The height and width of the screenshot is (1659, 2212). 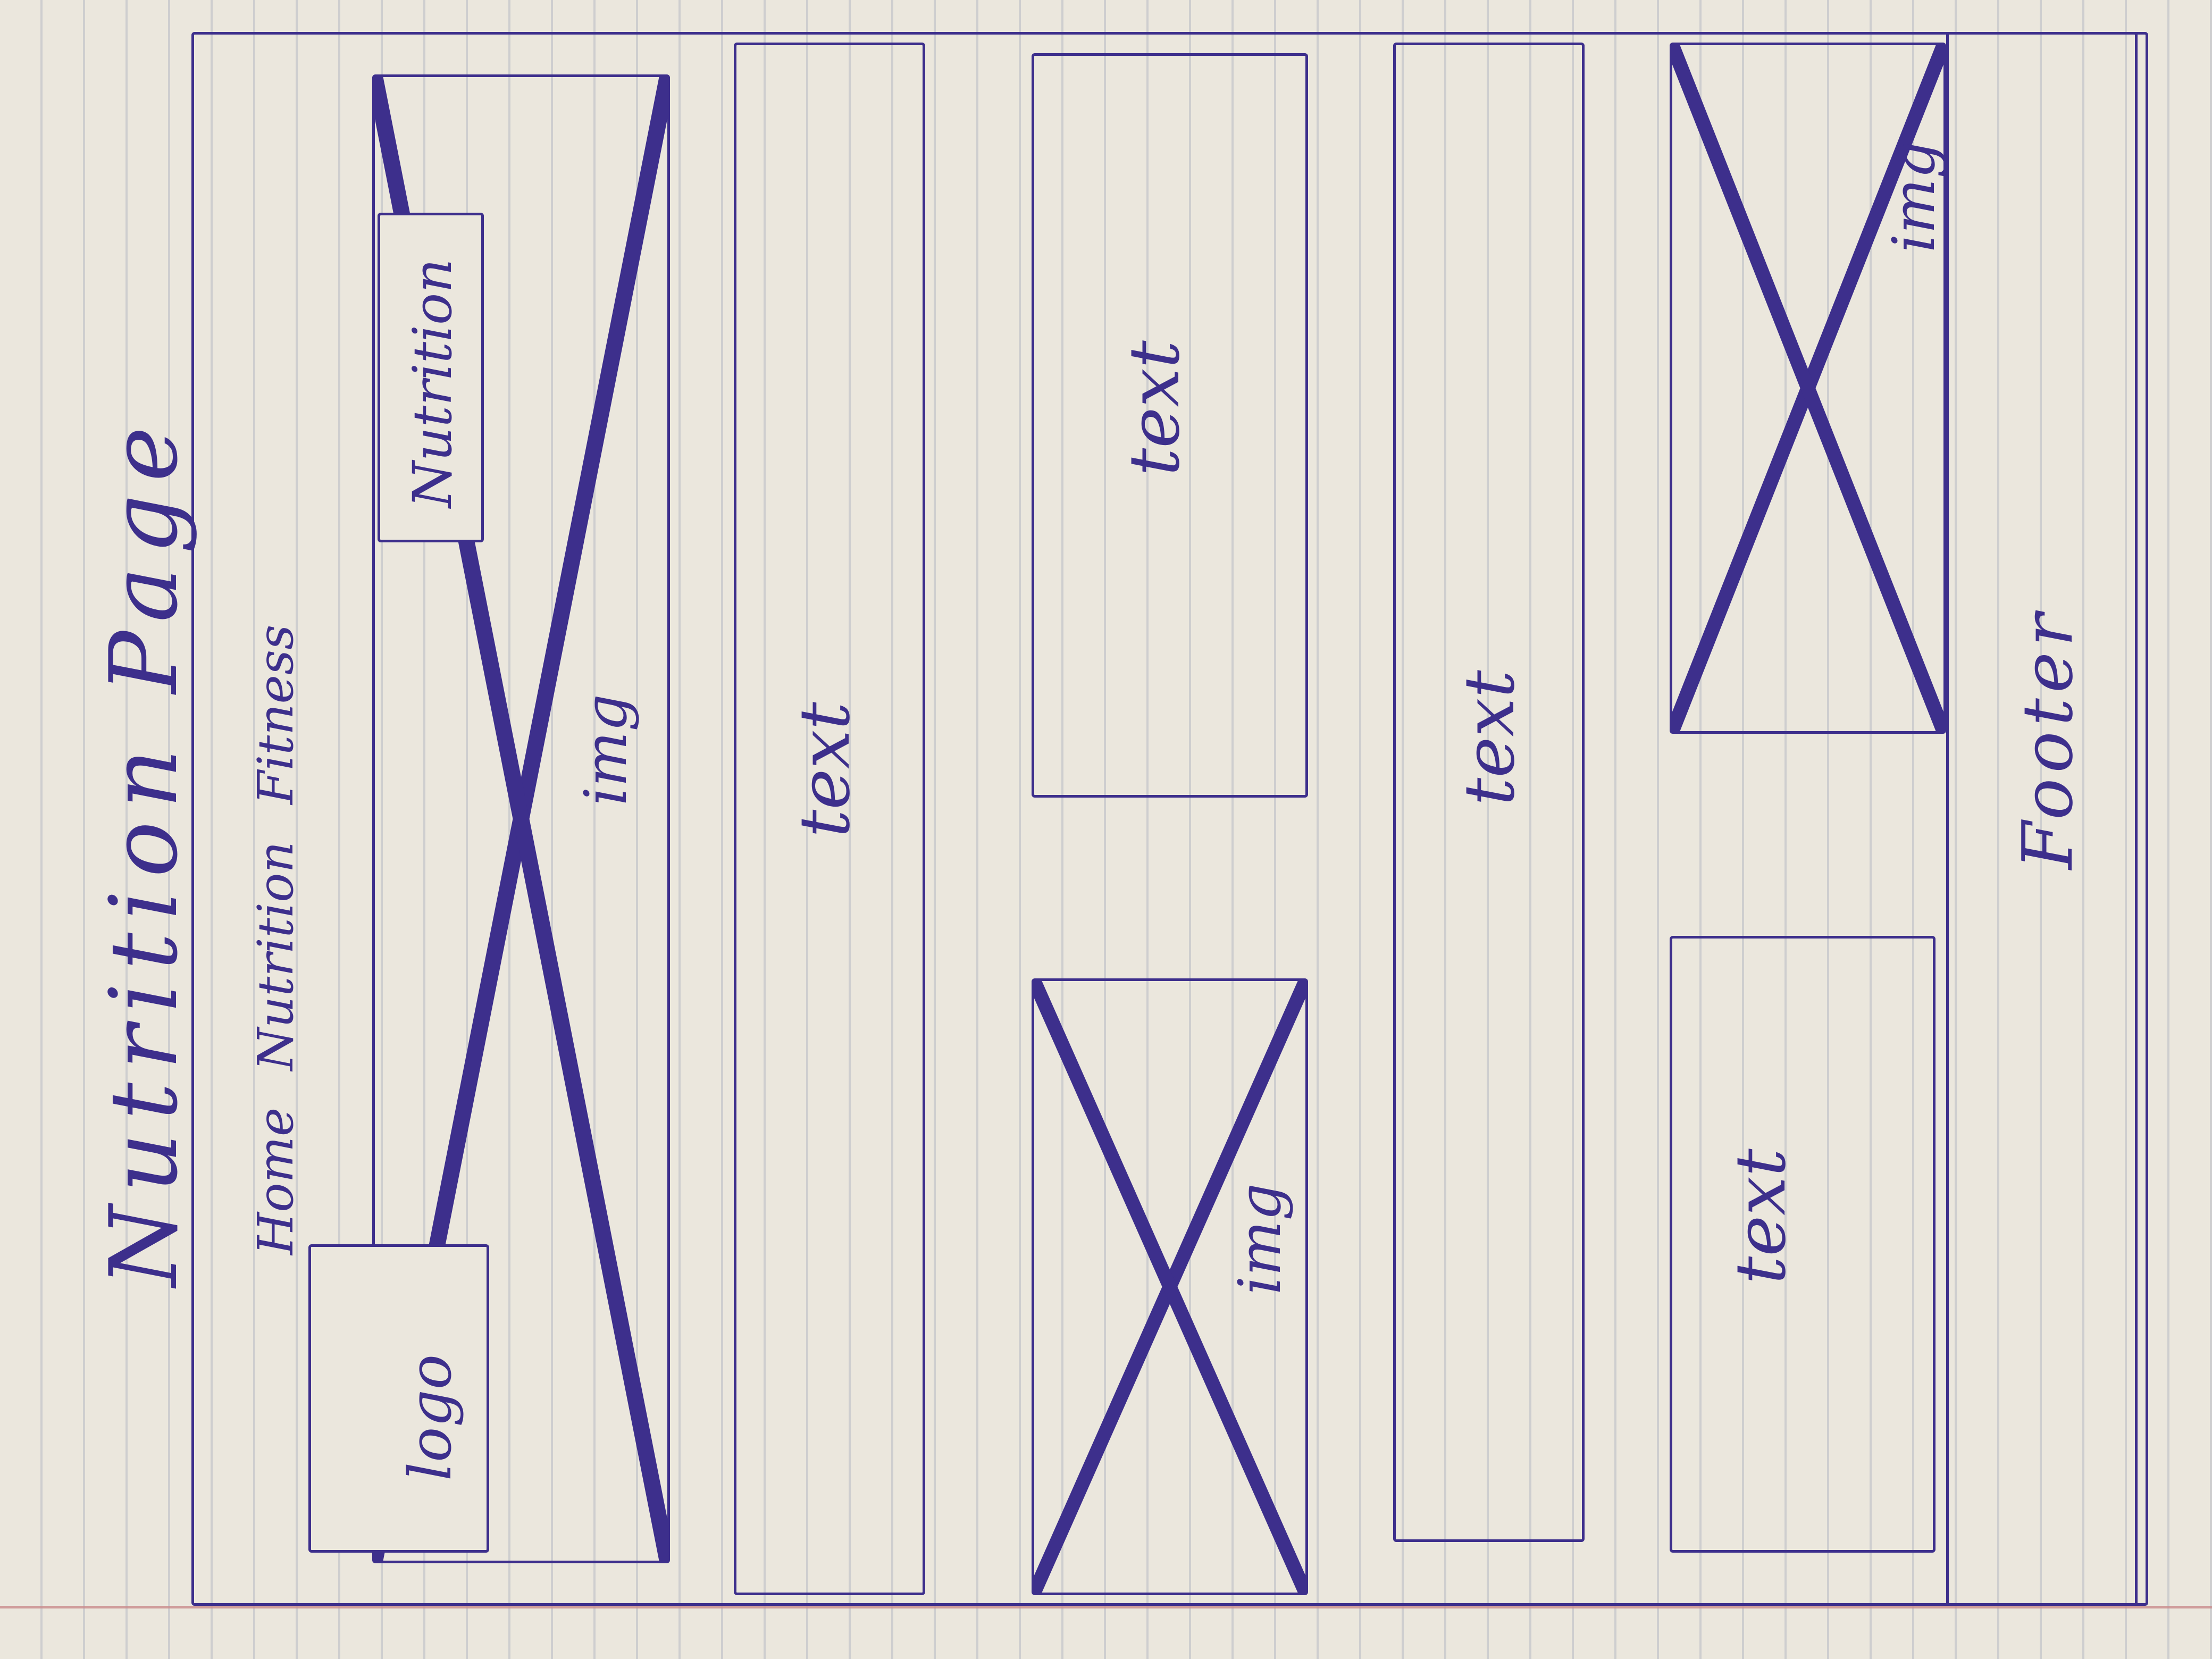 I want to click on image-label-2: img, so click(x=1260, y=1239).